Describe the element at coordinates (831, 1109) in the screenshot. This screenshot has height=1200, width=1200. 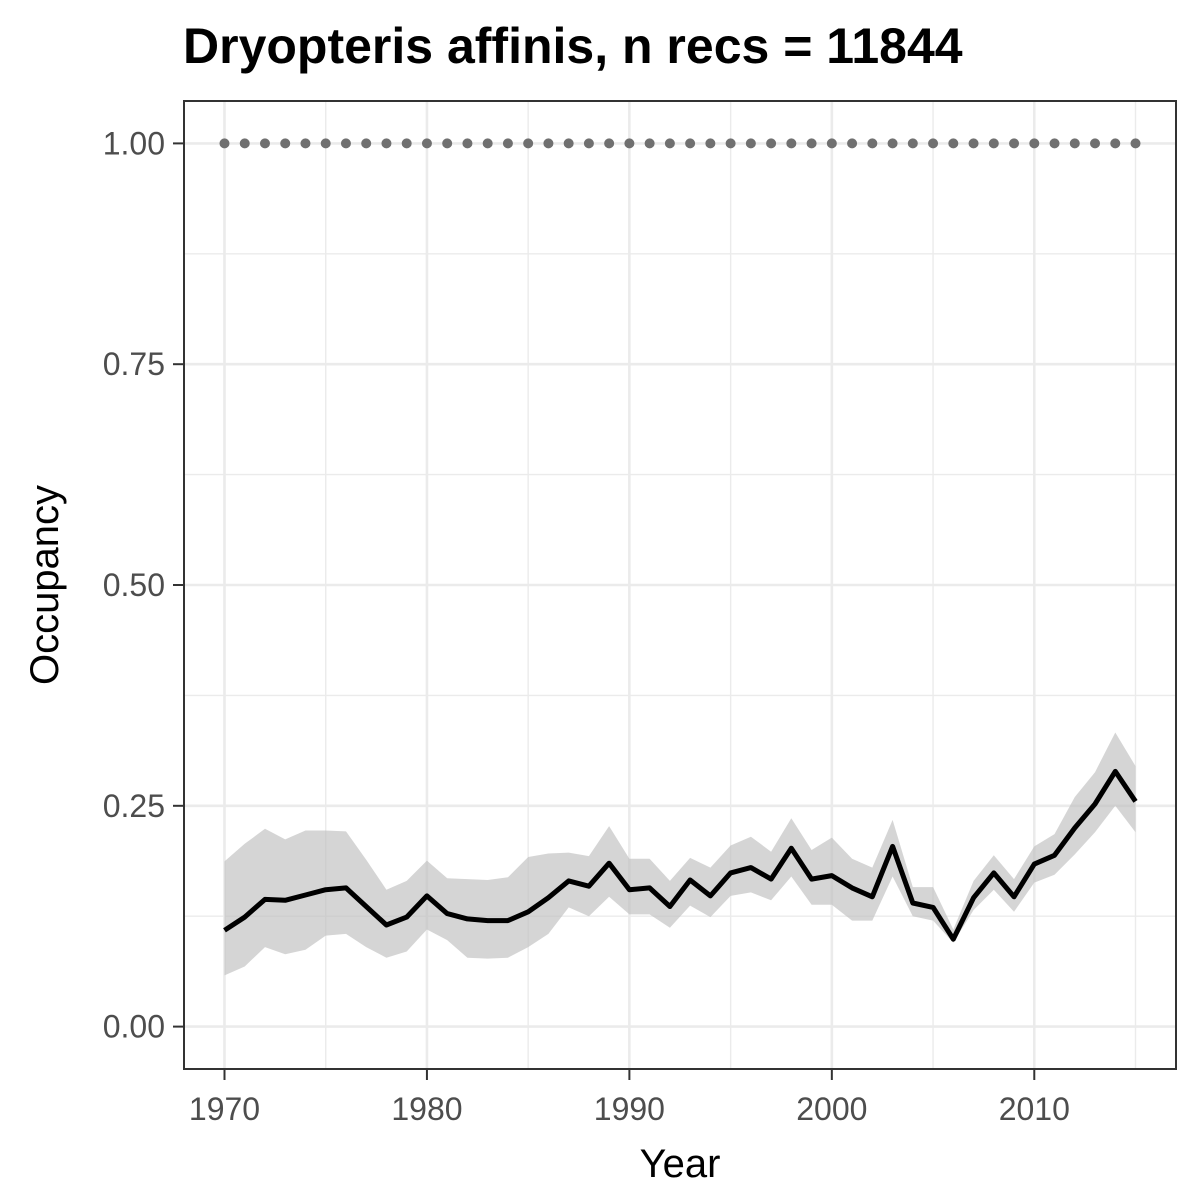
I see `x-tick-label: 2000` at that location.